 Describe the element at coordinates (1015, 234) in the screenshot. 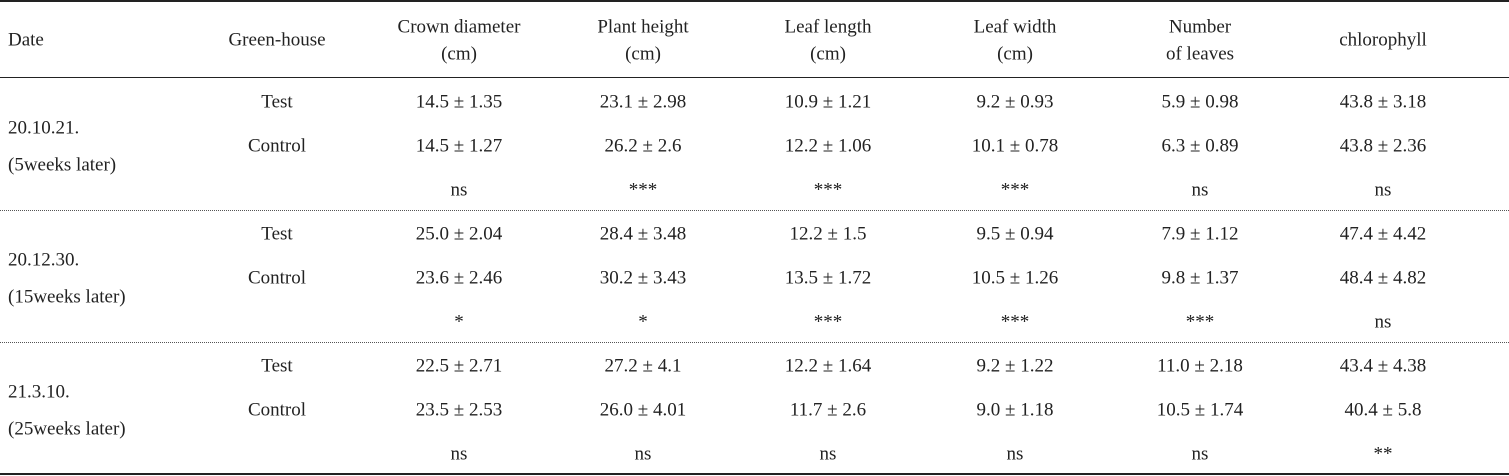

I see `value-cell: 9.5 ± 0.94` at that location.